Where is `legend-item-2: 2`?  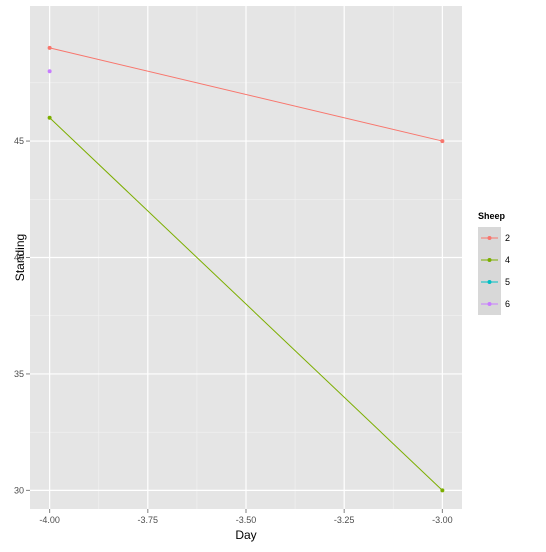 legend-item-2: 2 is located at coordinates (495, 238).